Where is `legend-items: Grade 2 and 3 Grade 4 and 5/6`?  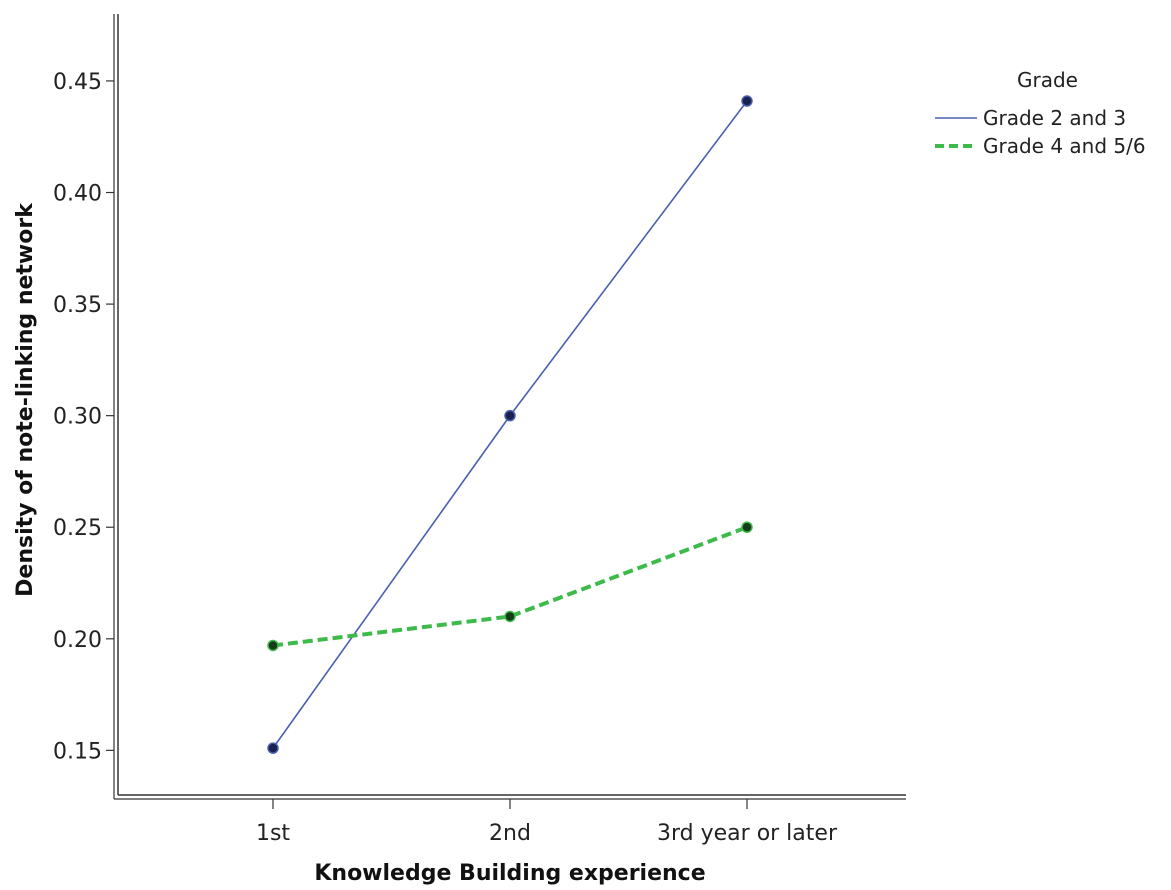 legend-items: Grade 2 and 3 Grade 4 and 5/6 is located at coordinates (1040, 132).